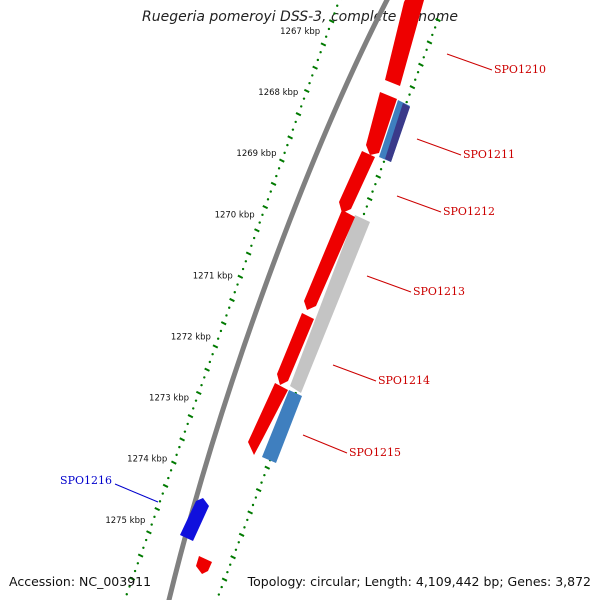  Describe the element at coordinates (330, 304) in the screenshot. I see `rna-feature-gray` at that location.